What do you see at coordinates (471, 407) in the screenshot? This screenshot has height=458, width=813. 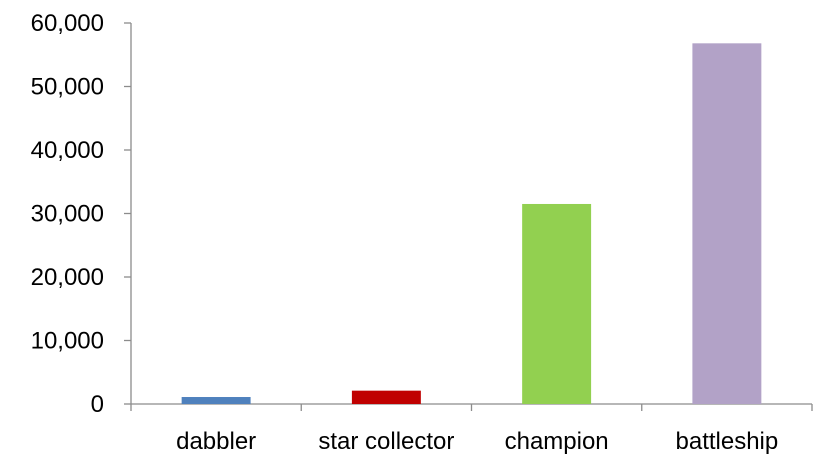 I see `x-axis` at bounding box center [471, 407].